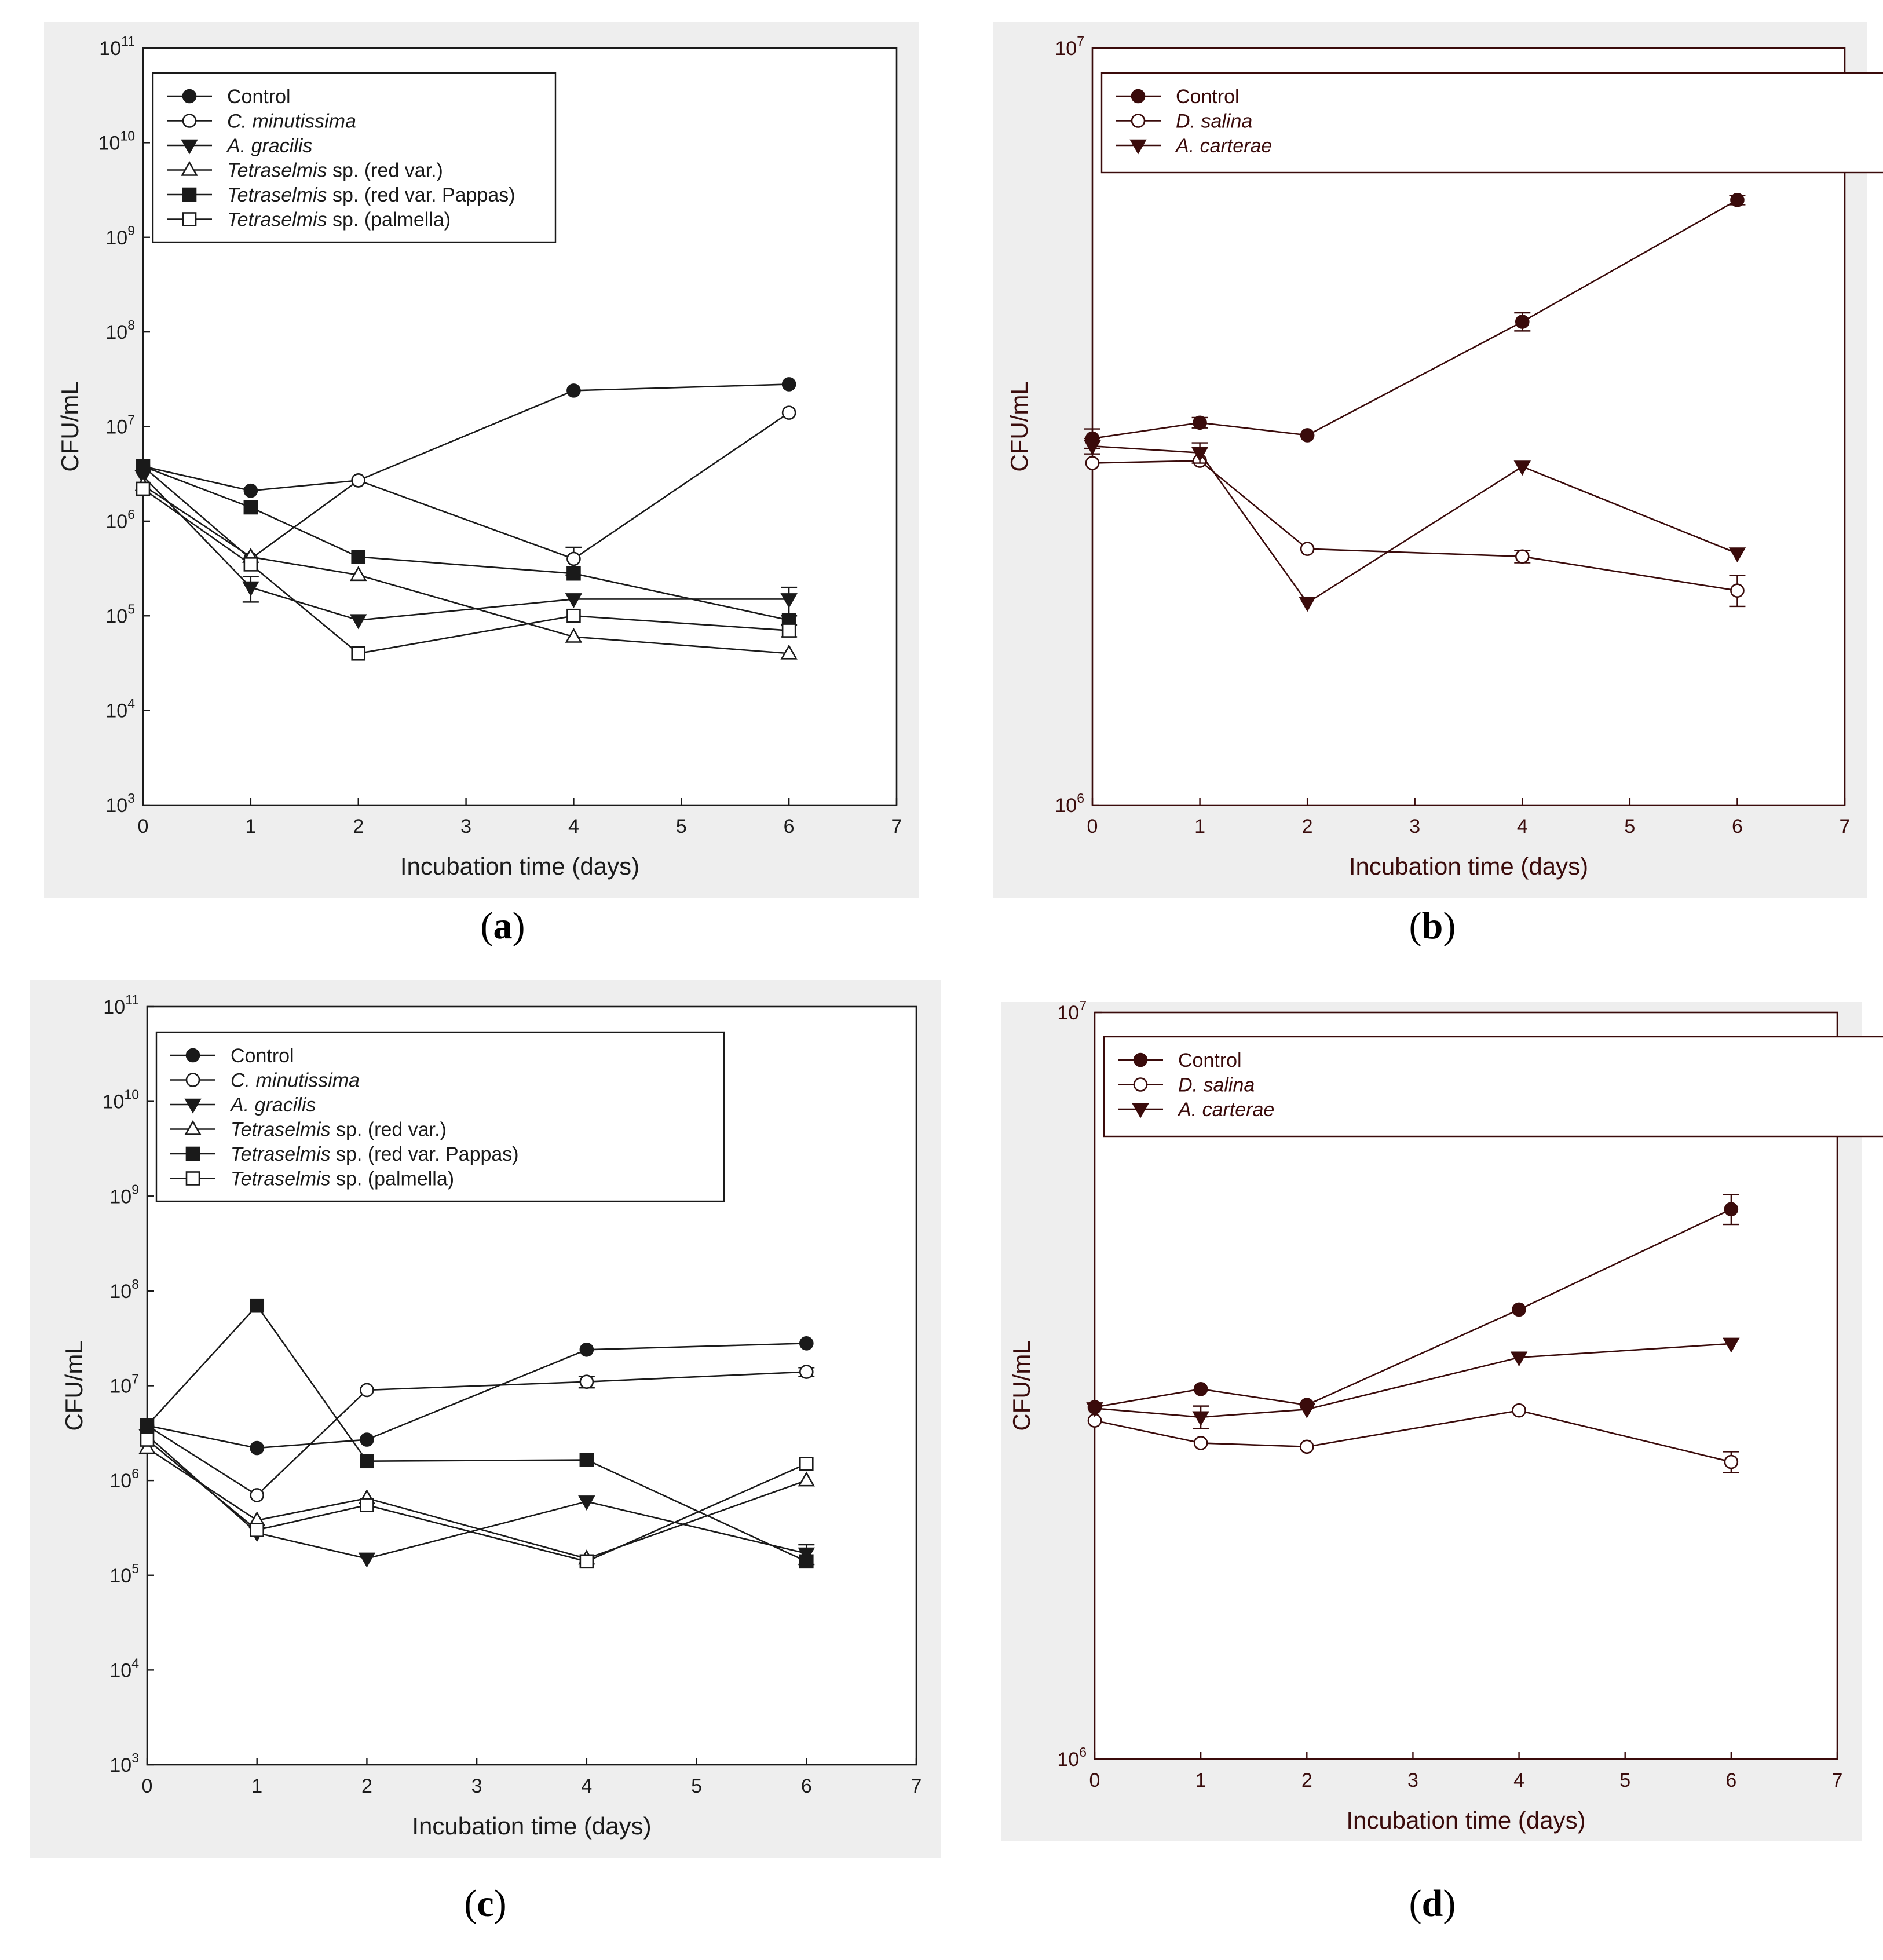 This screenshot has width=1883, height=1960. Describe the element at coordinates (1225, 1110) in the screenshot. I see `legend-label: A. carterae` at that location.